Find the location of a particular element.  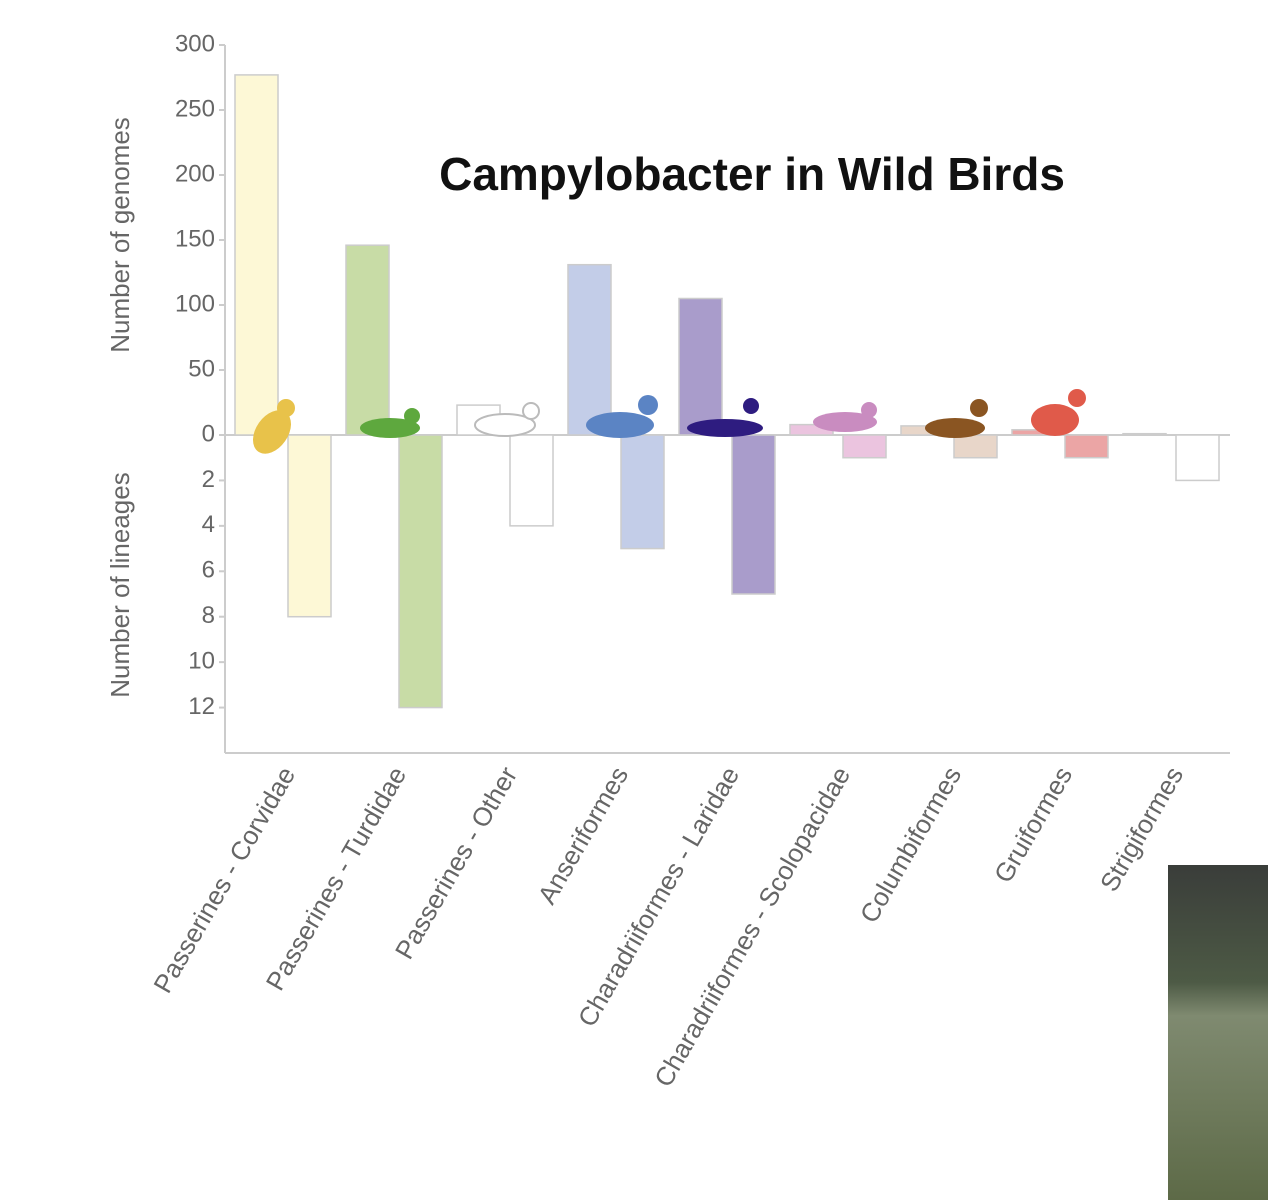

y-tick-label: 50 is located at coordinates (201, 368).